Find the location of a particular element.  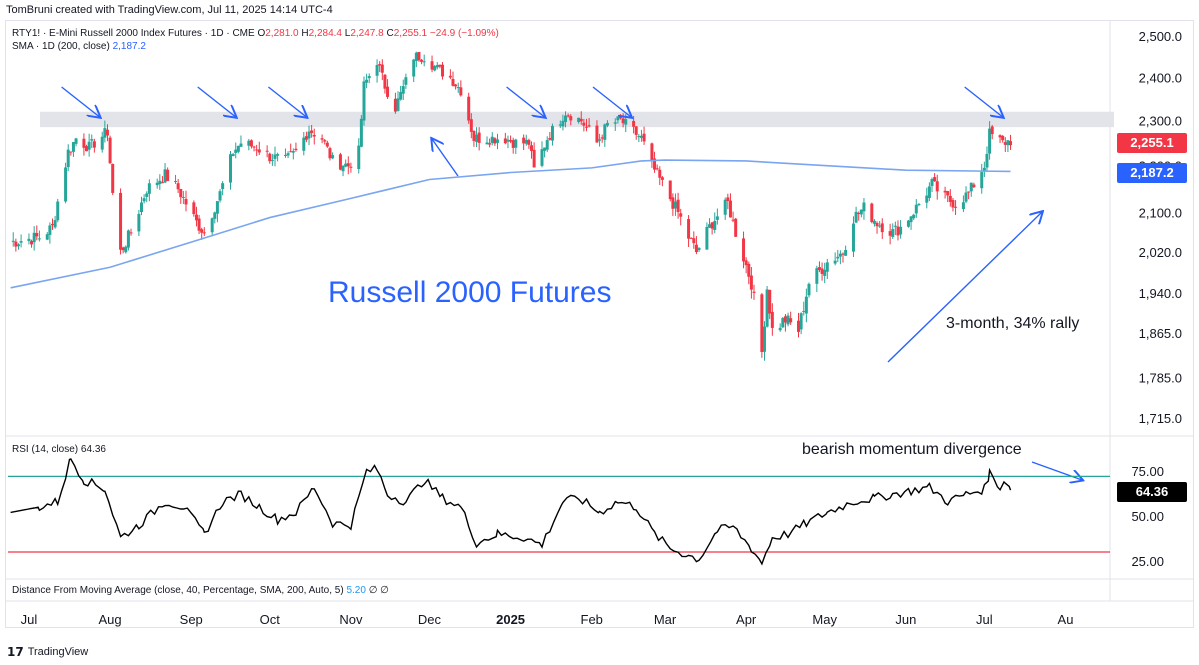

price-axis-tick: 2,500.0 is located at coordinates (1160, 36).